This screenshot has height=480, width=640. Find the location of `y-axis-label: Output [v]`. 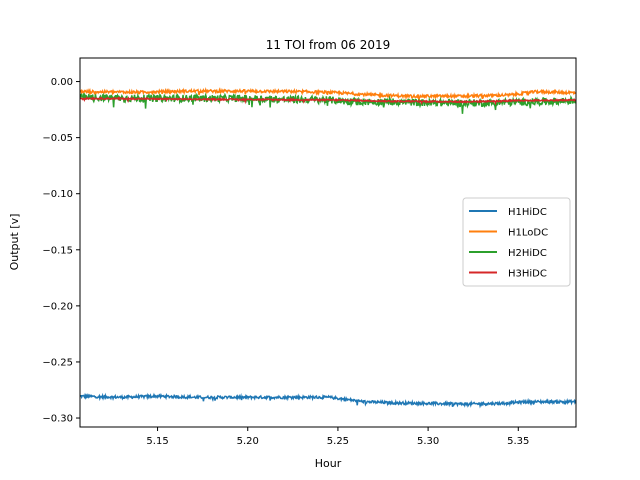

y-axis-label: Output [v] is located at coordinates (14, 242).